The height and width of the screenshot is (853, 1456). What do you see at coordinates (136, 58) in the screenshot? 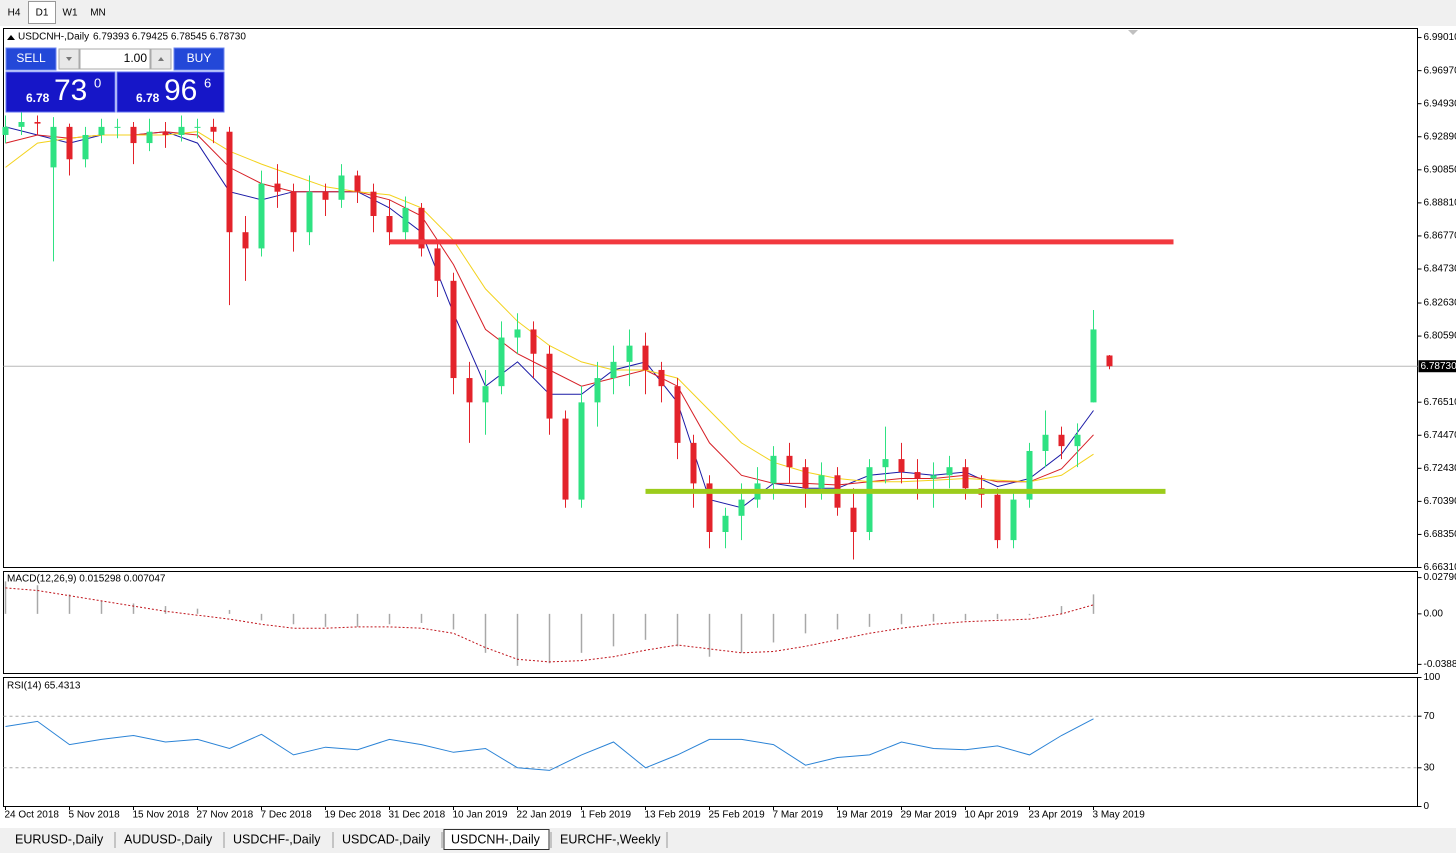
I see `lot-value: 1.00` at bounding box center [136, 58].